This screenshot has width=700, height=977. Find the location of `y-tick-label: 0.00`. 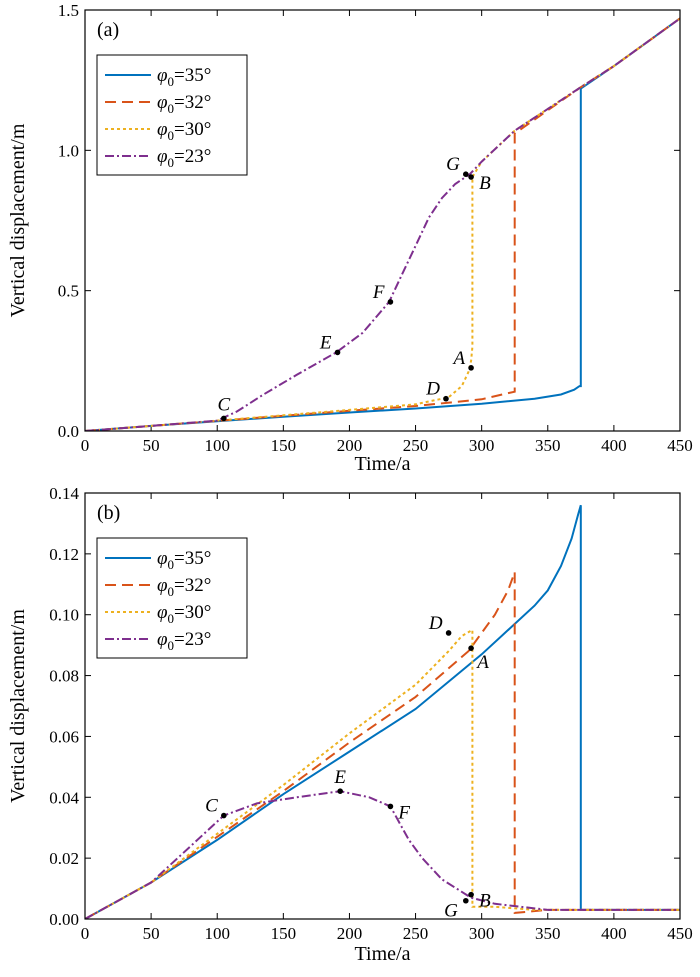

y-tick-label: 0.00 is located at coordinates (64, 919).